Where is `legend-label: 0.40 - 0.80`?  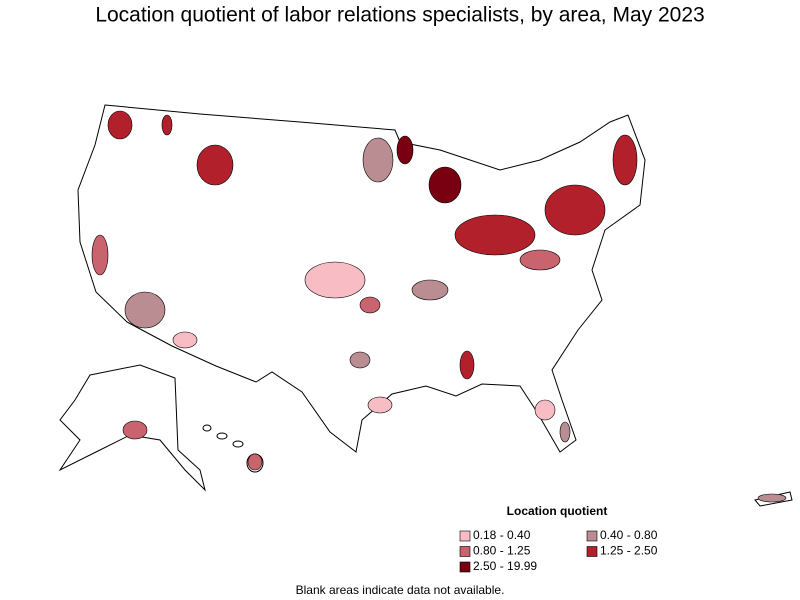 legend-label: 0.40 - 0.80 is located at coordinates (629, 535).